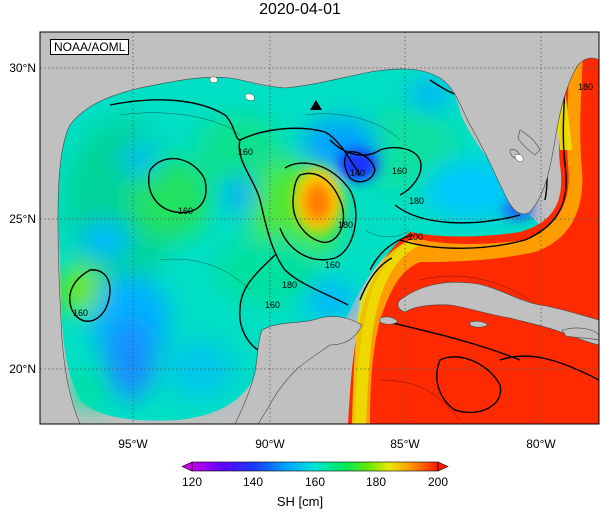 The width and height of the screenshot is (600, 515). What do you see at coordinates (300, 9) in the screenshot?
I see `map-title: 2020-04-01` at bounding box center [300, 9].